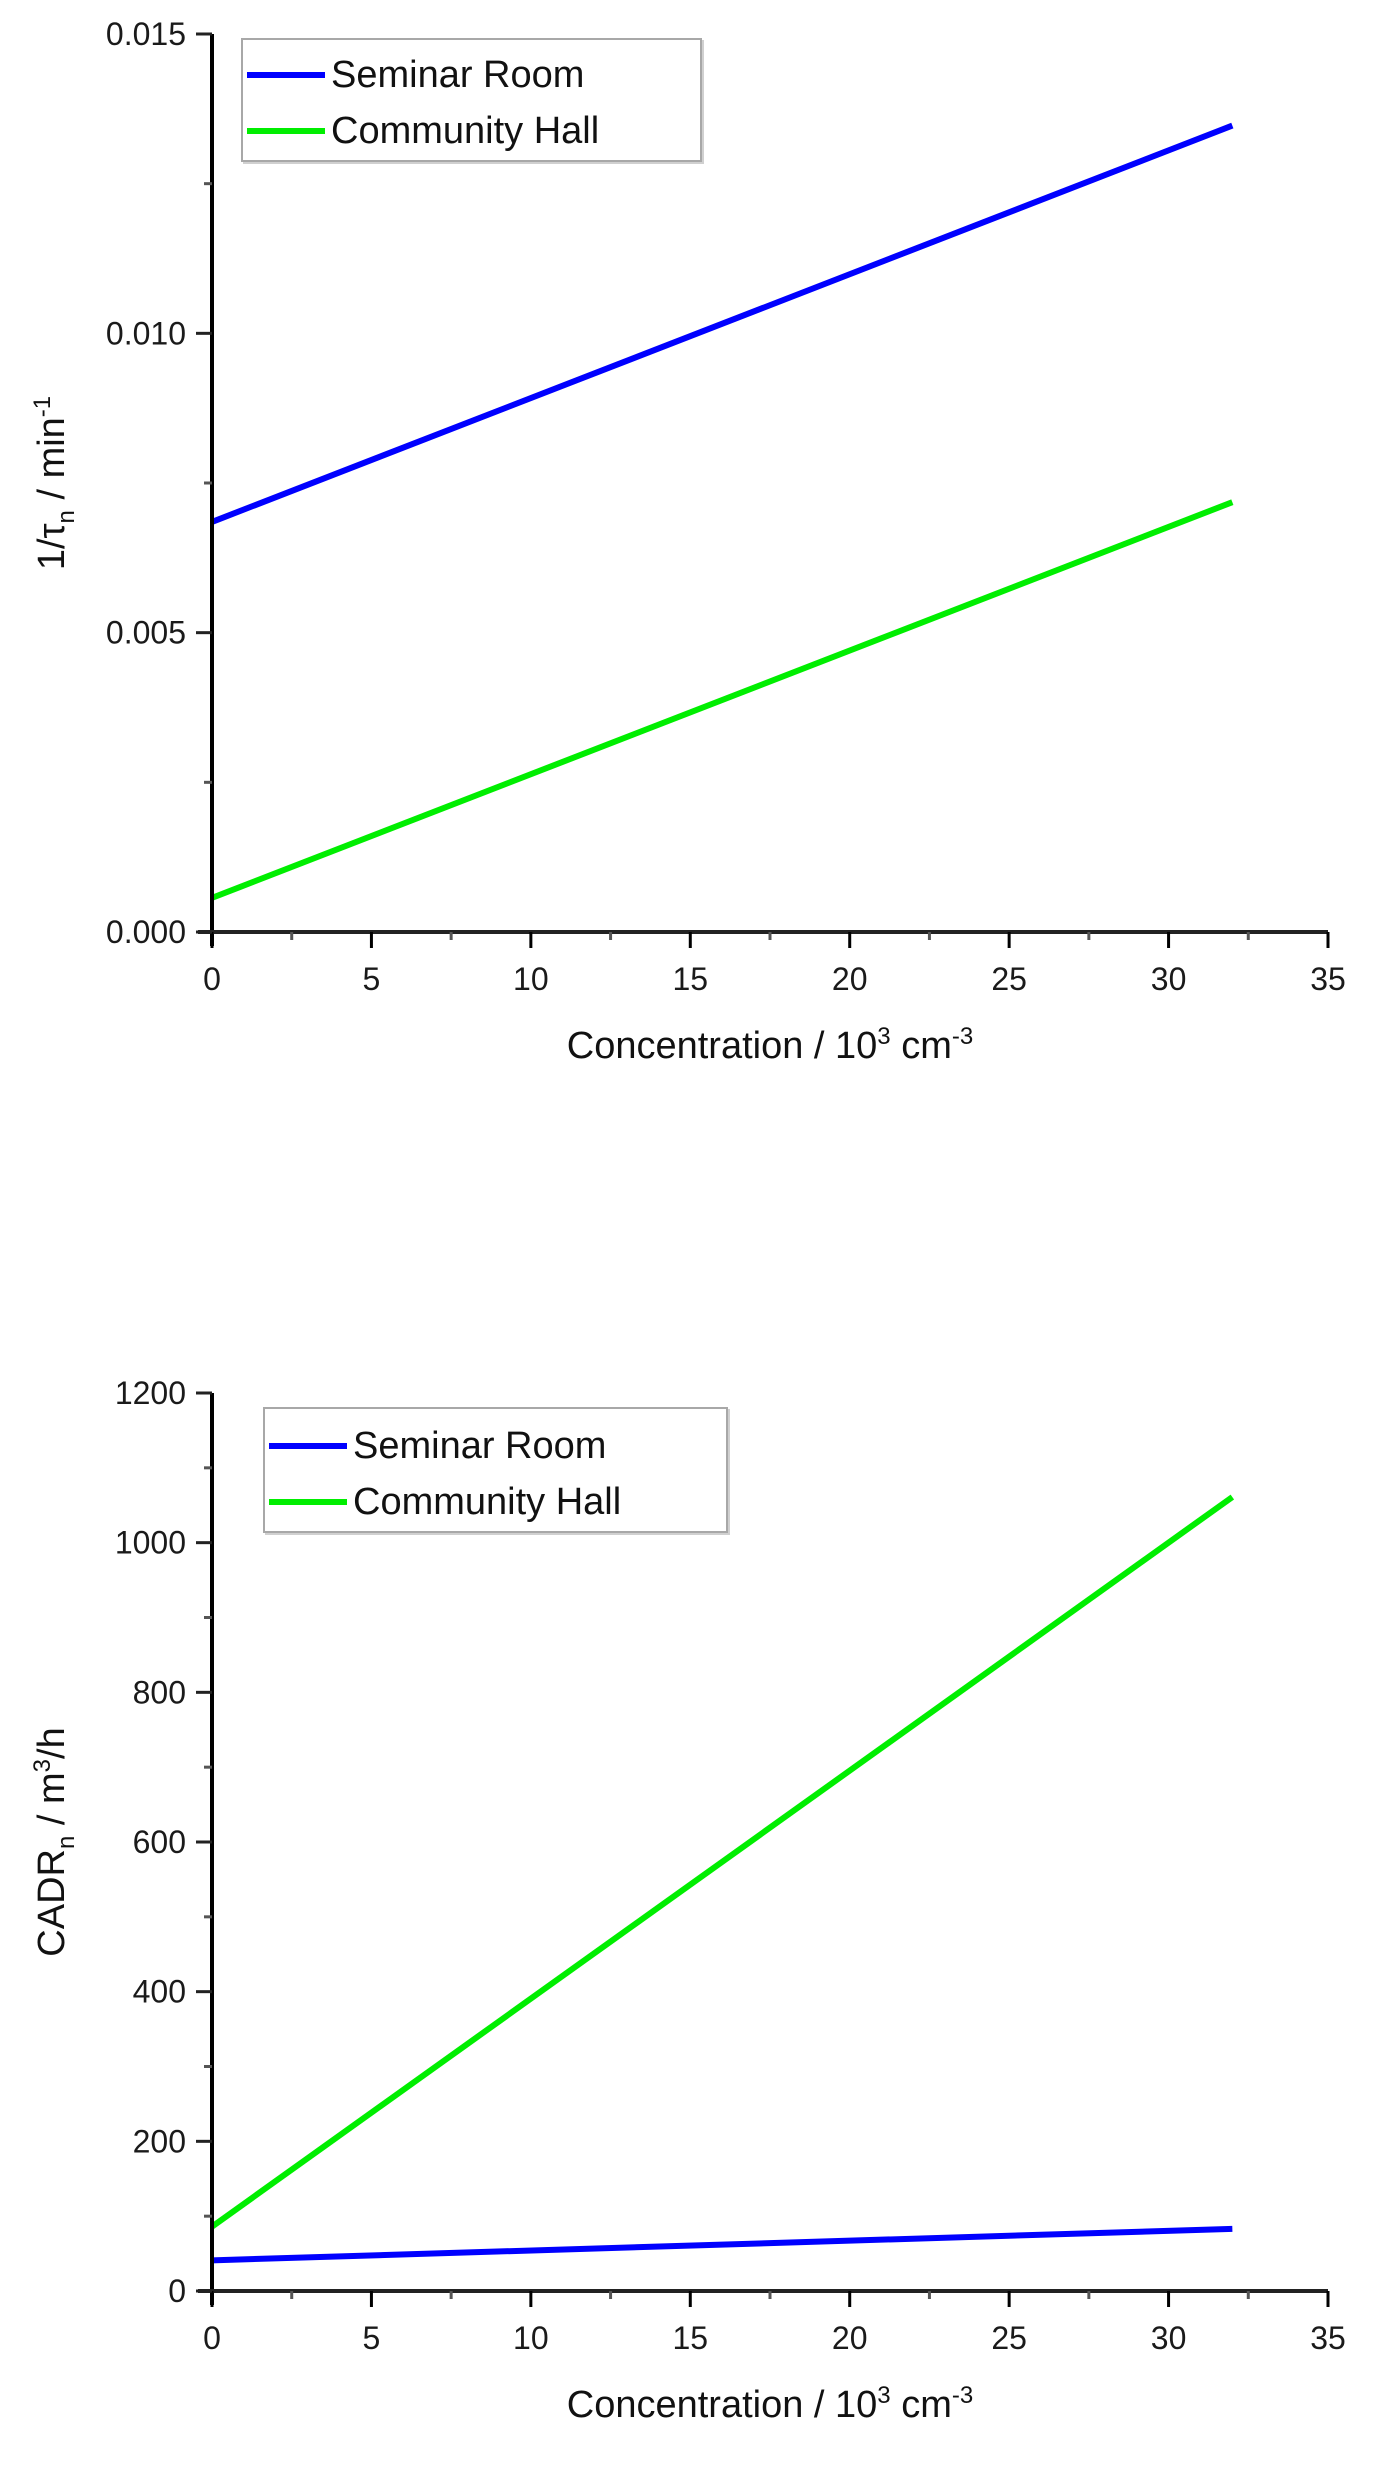 This screenshot has height=2477, width=1377. I want to click on y-tick-label: 0.015, so click(146, 34).